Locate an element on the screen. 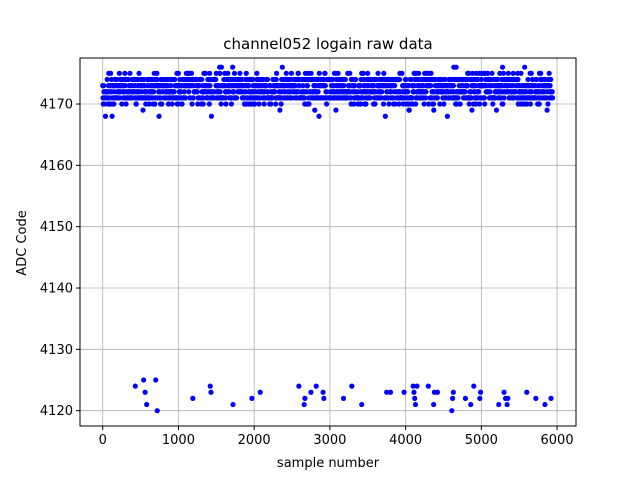 Image resolution: width=640 pixels, height=480 pixels. y-tick-label: 4170 is located at coordinates (56, 105).